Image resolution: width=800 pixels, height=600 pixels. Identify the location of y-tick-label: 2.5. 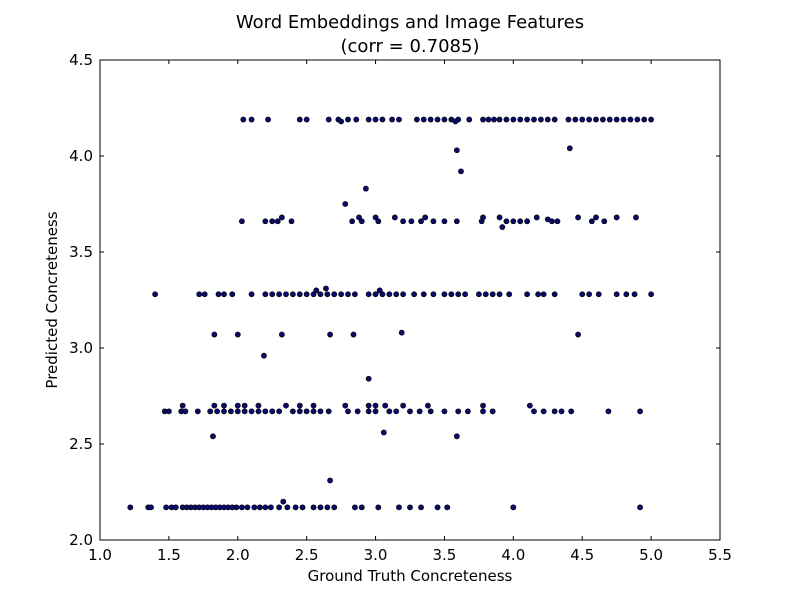
(81, 444).